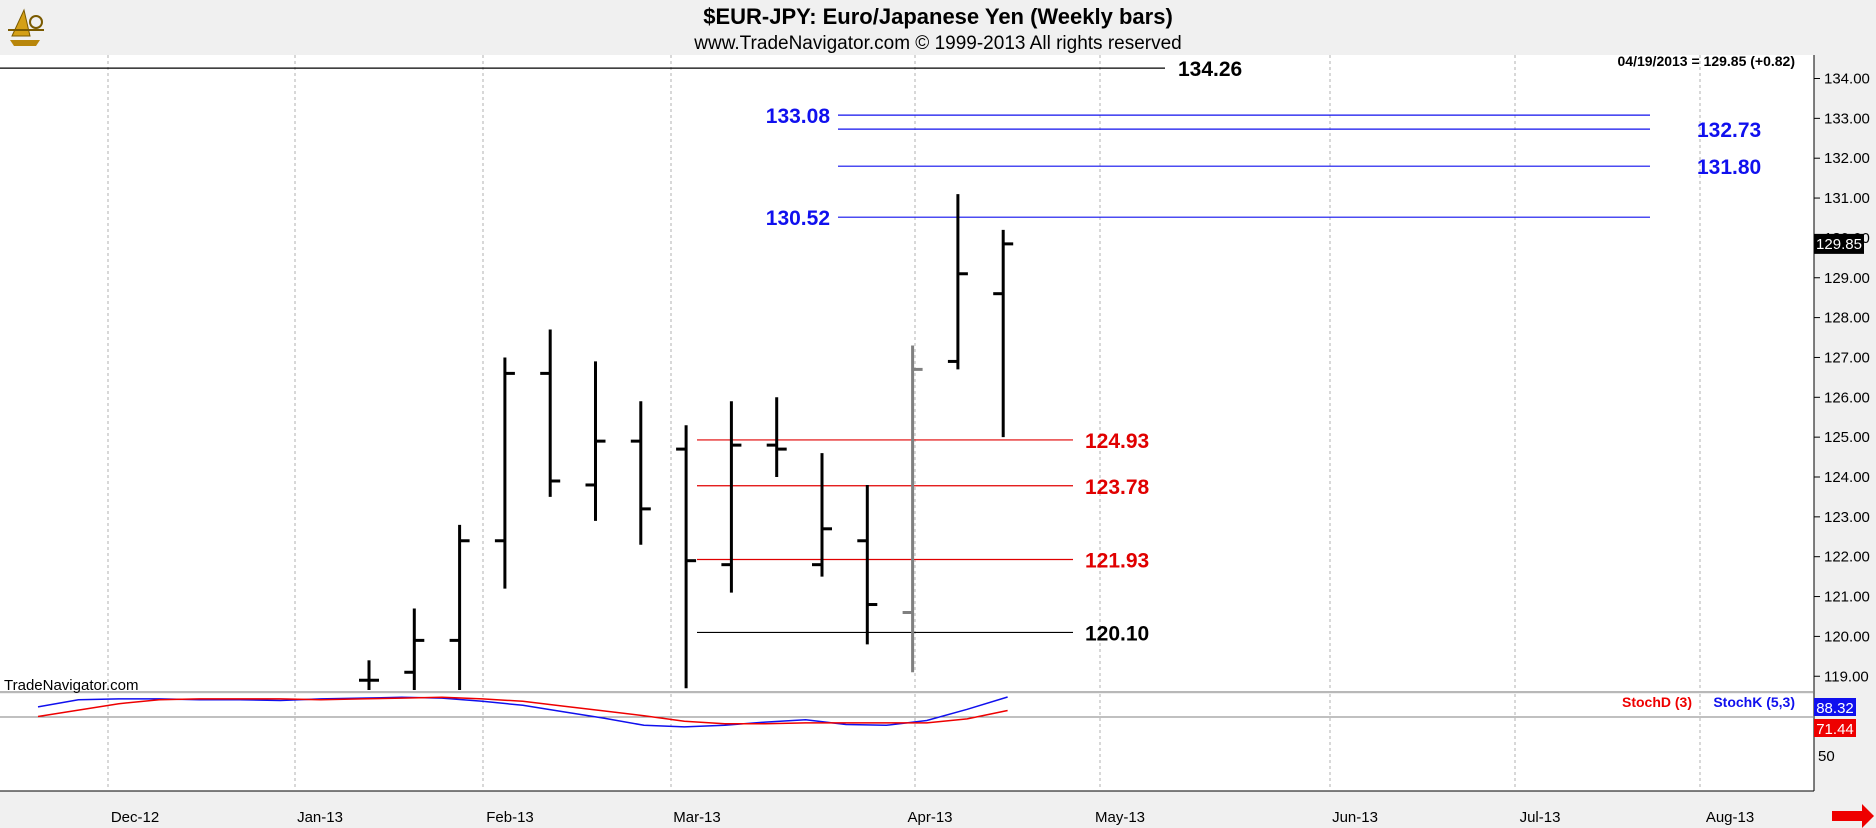  What do you see at coordinates (1847, 198) in the screenshot?
I see `y-tick-label: 131.00` at bounding box center [1847, 198].